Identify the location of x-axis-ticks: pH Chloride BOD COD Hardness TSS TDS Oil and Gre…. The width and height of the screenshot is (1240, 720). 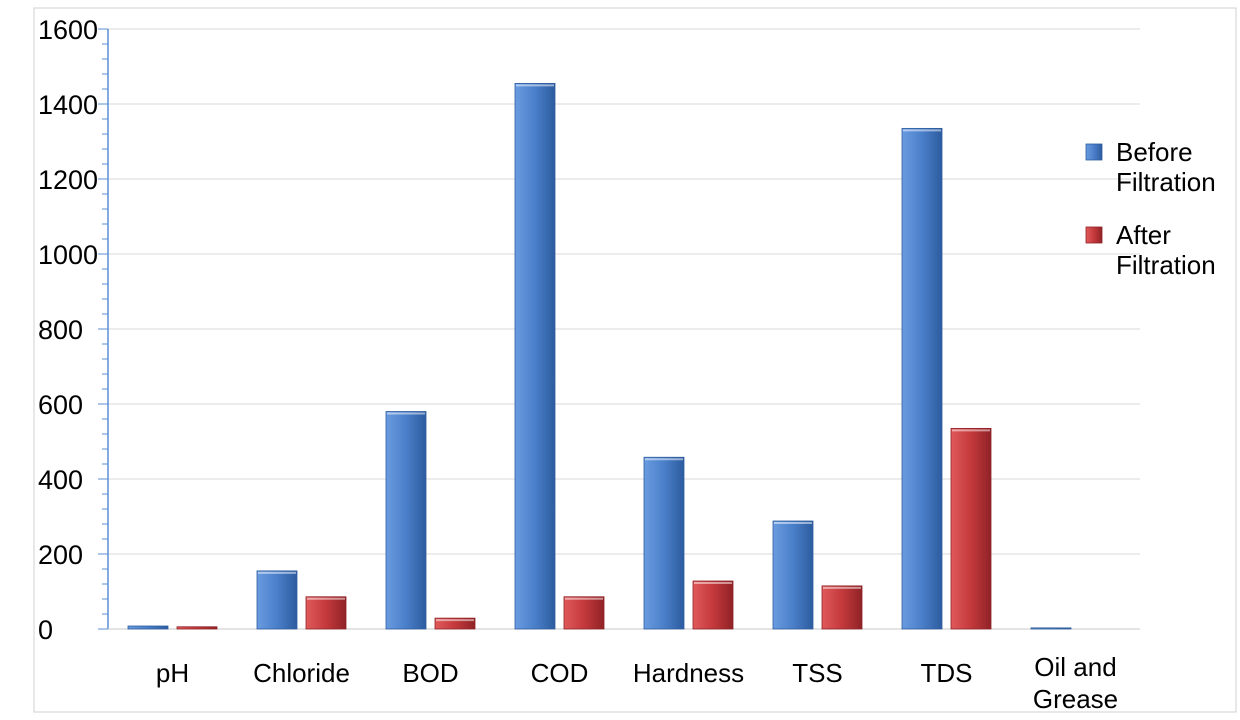
(637, 683).